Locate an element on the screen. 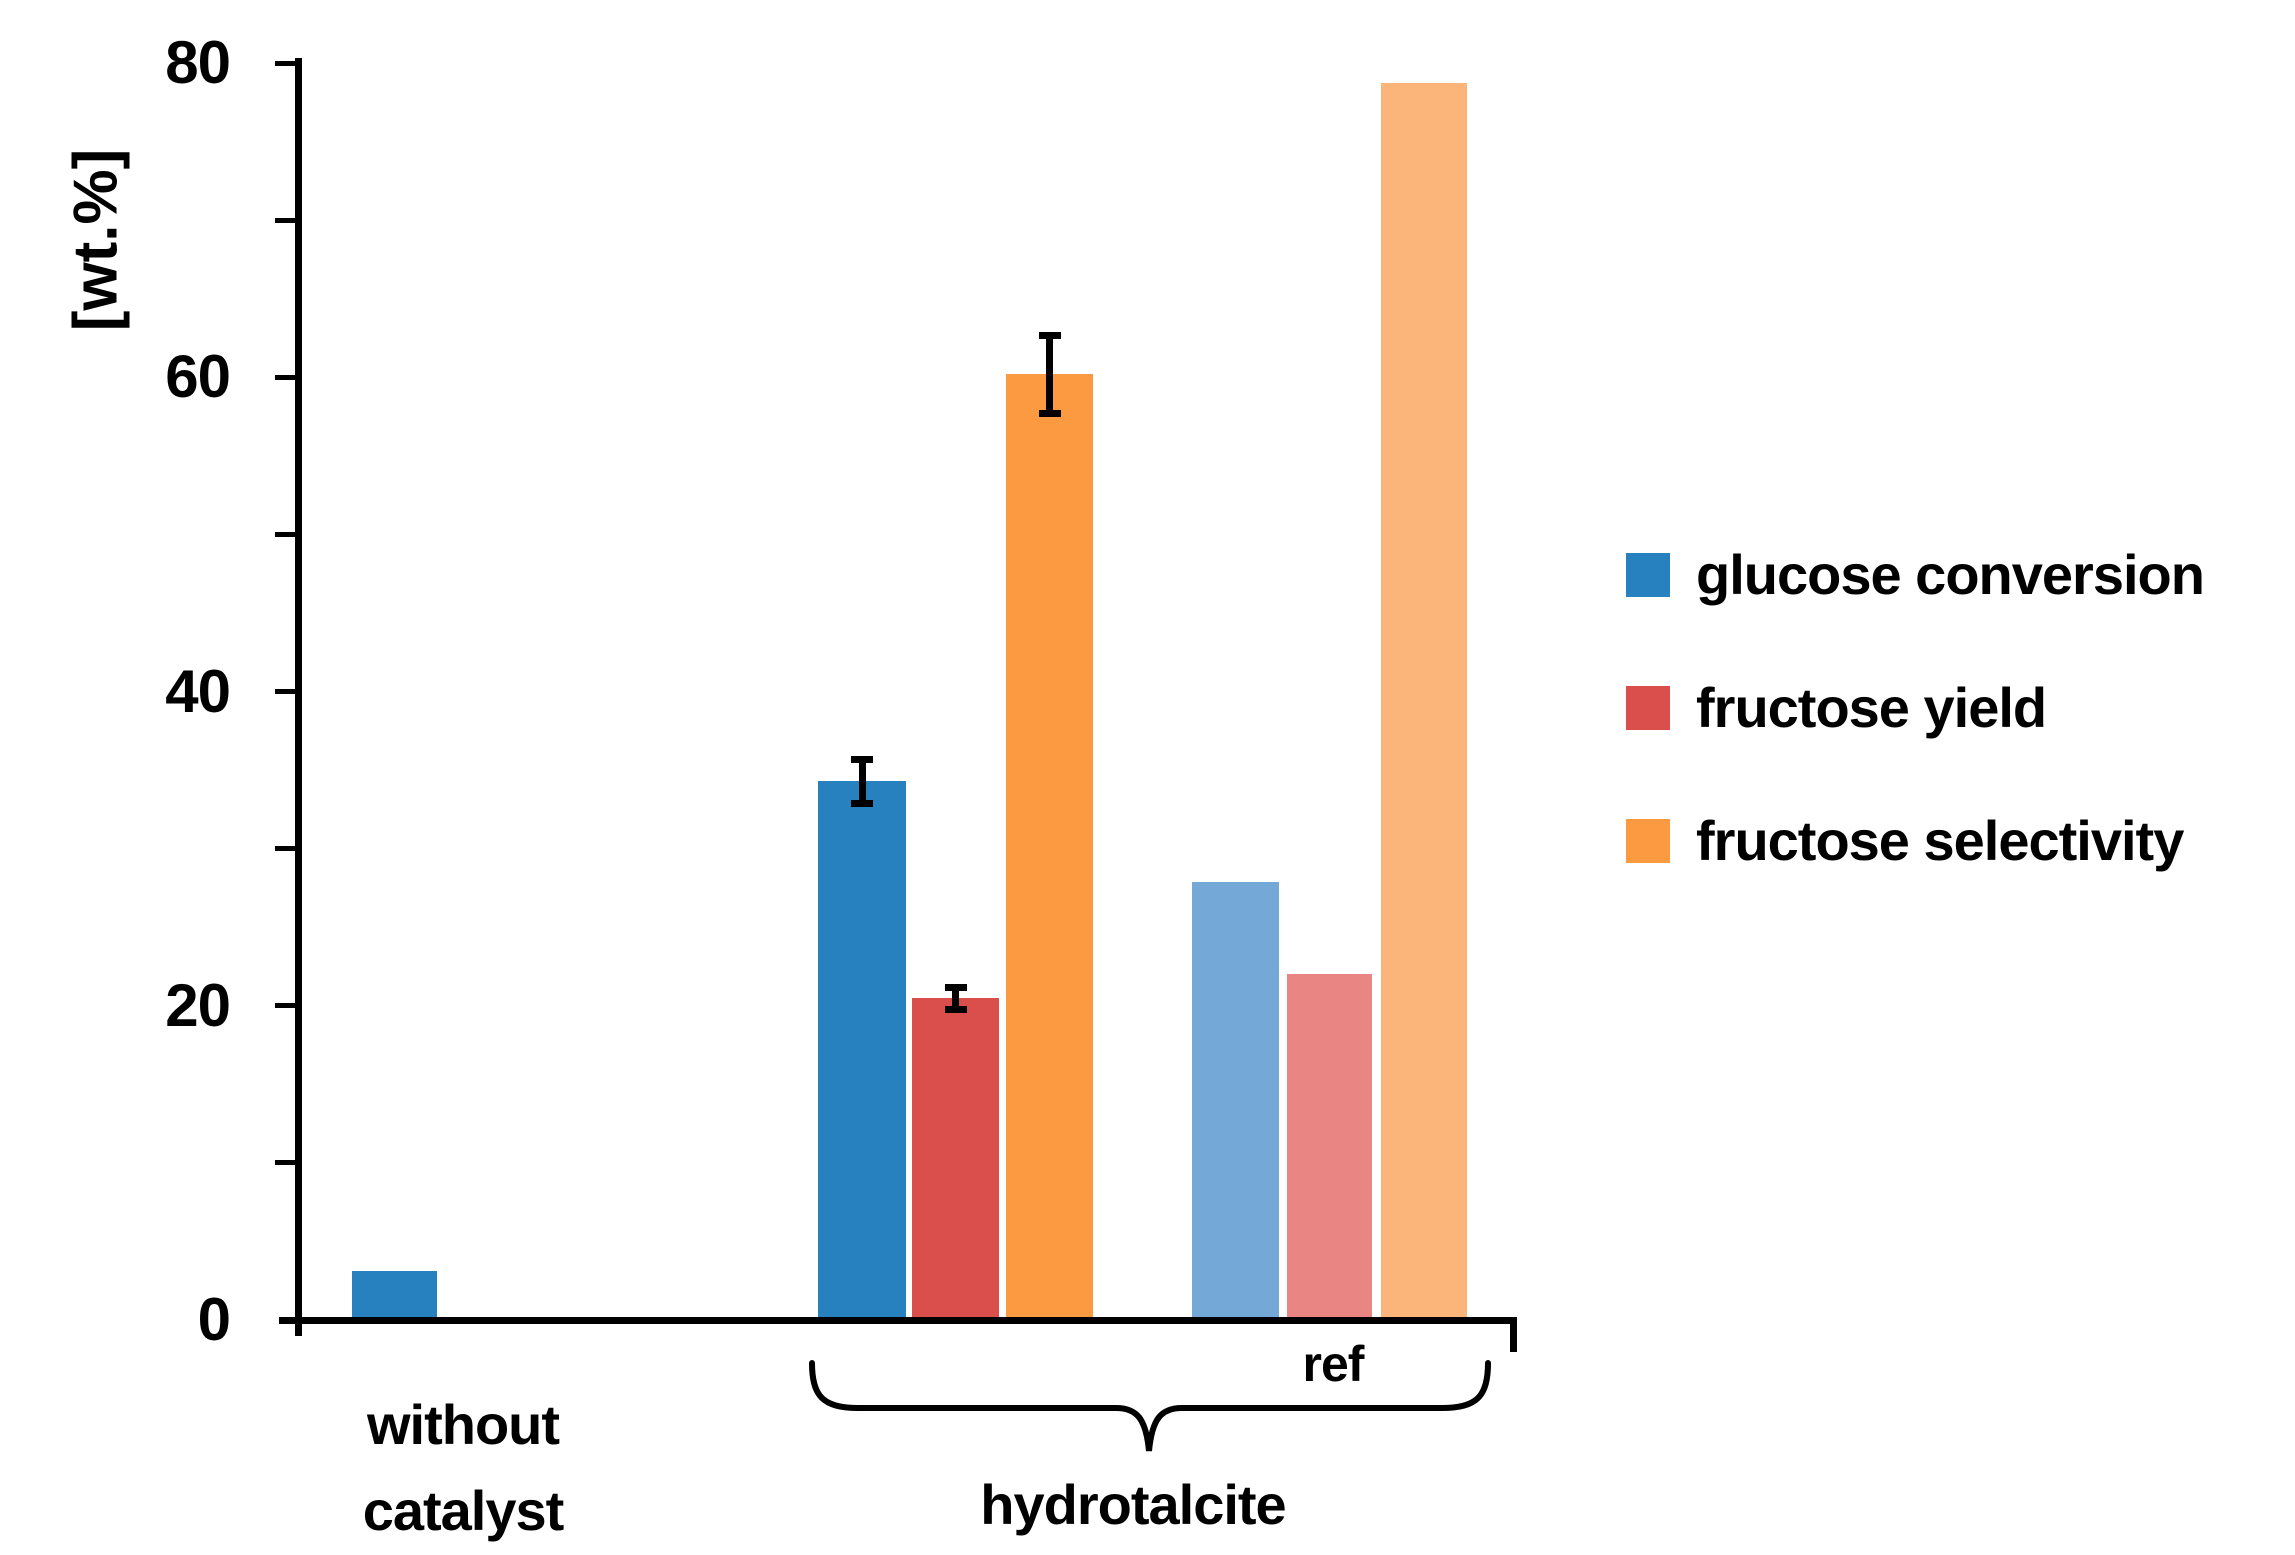 The height and width of the screenshot is (1555, 2295). legend-label-fructose-yield: fructose yield is located at coordinates (1871, 707).